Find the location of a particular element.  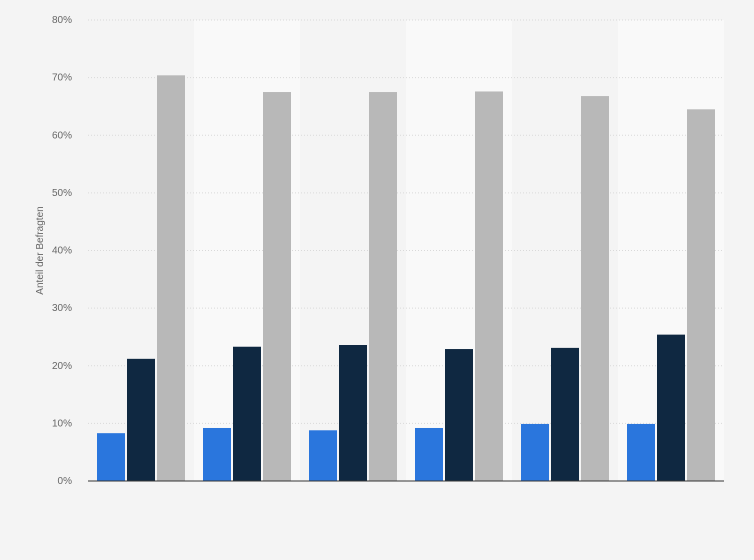

y-tick-label: 20% is located at coordinates (62, 366).